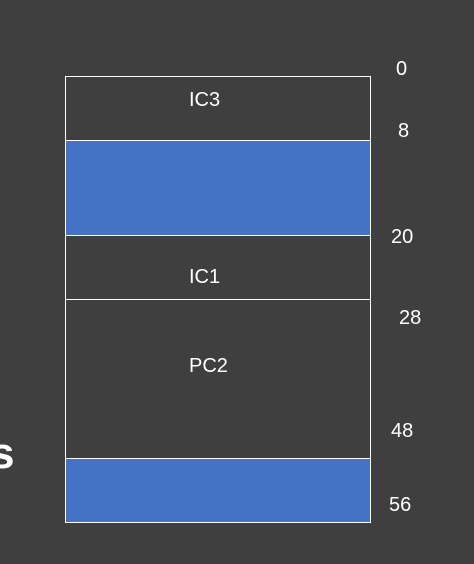 The width and height of the screenshot is (474, 564). Describe the element at coordinates (404, 131) in the screenshot. I see `address-label-8: 8` at that location.